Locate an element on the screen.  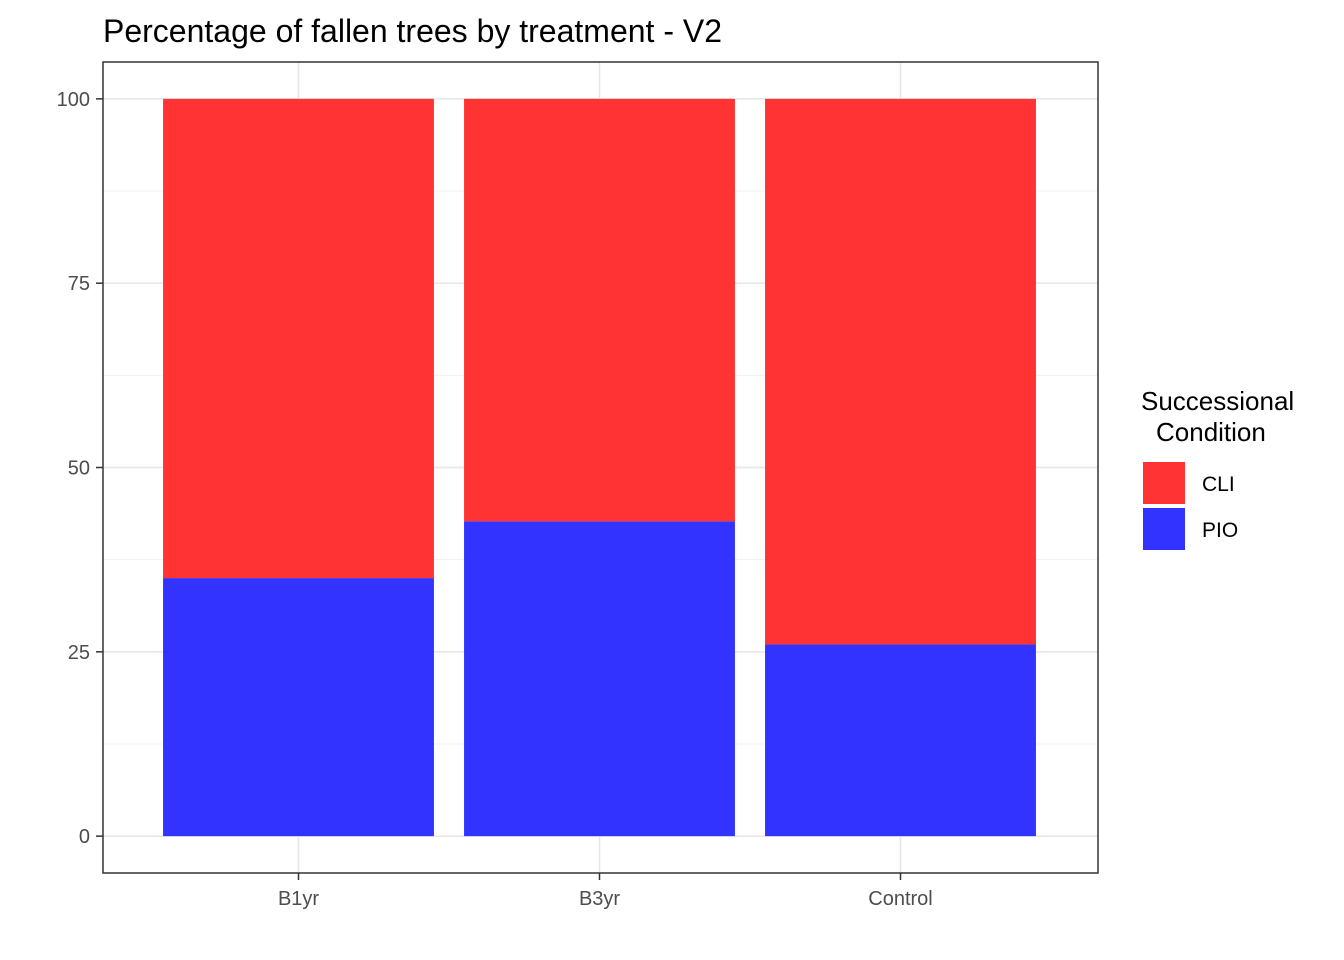
bar-pio-b1yr is located at coordinates (298, 707).